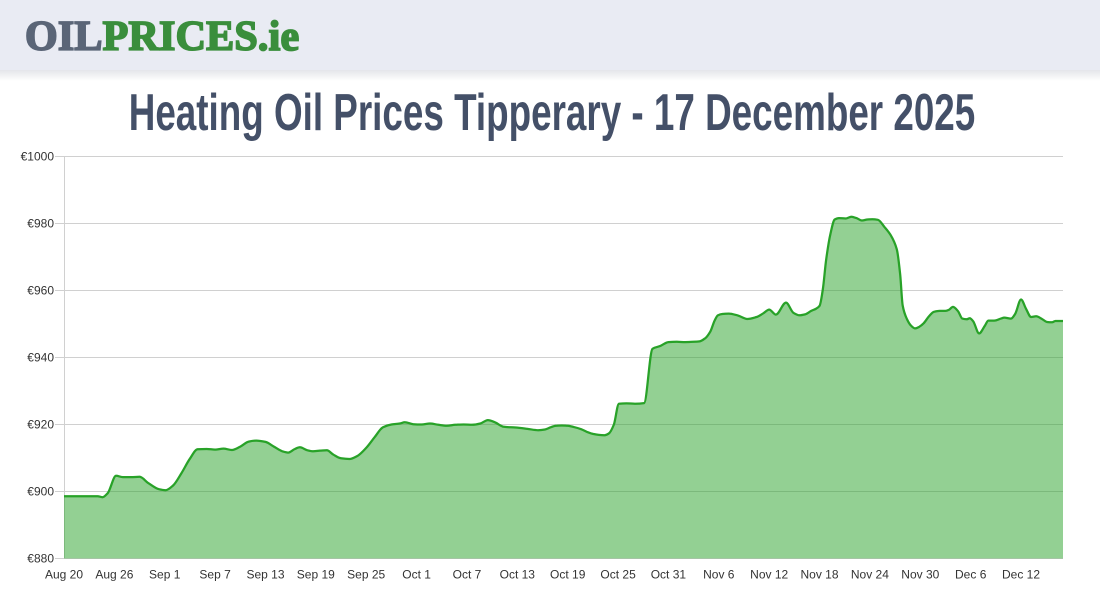  I want to click on svg-text: Dec 12, so click(1021, 575).